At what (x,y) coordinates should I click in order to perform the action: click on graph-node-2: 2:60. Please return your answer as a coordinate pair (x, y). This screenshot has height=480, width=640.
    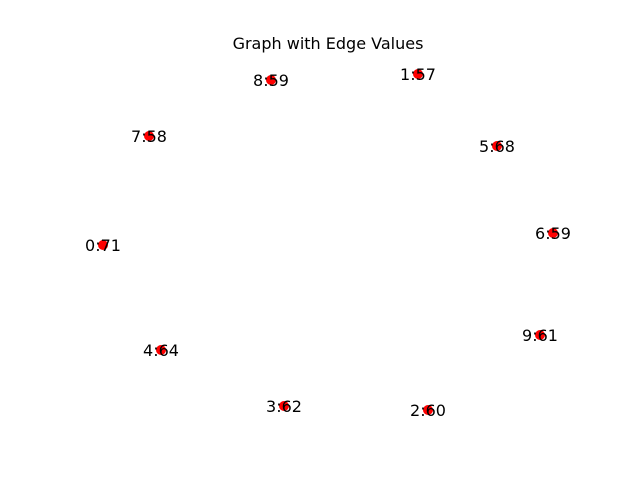
    Looking at the image, I should click on (428, 410).